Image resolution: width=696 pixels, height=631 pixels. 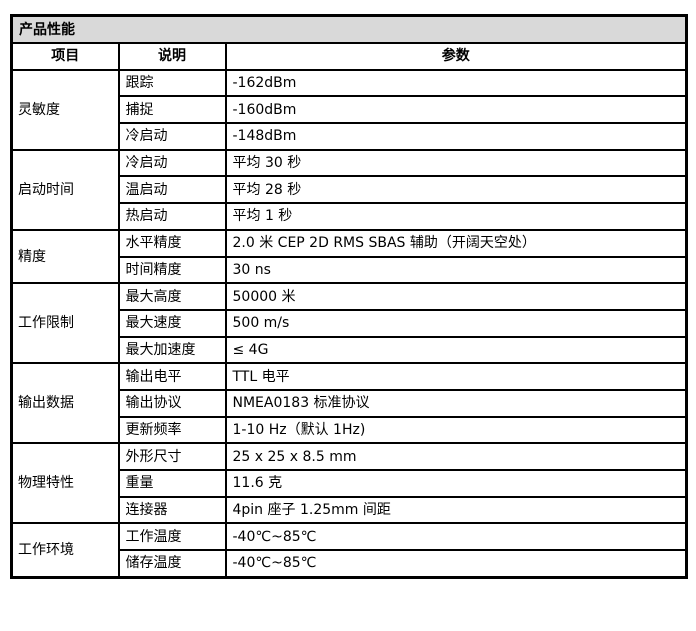 What do you see at coordinates (456, 403) in the screenshot?
I see `item-parameter: NMEA0183 标准协议` at bounding box center [456, 403].